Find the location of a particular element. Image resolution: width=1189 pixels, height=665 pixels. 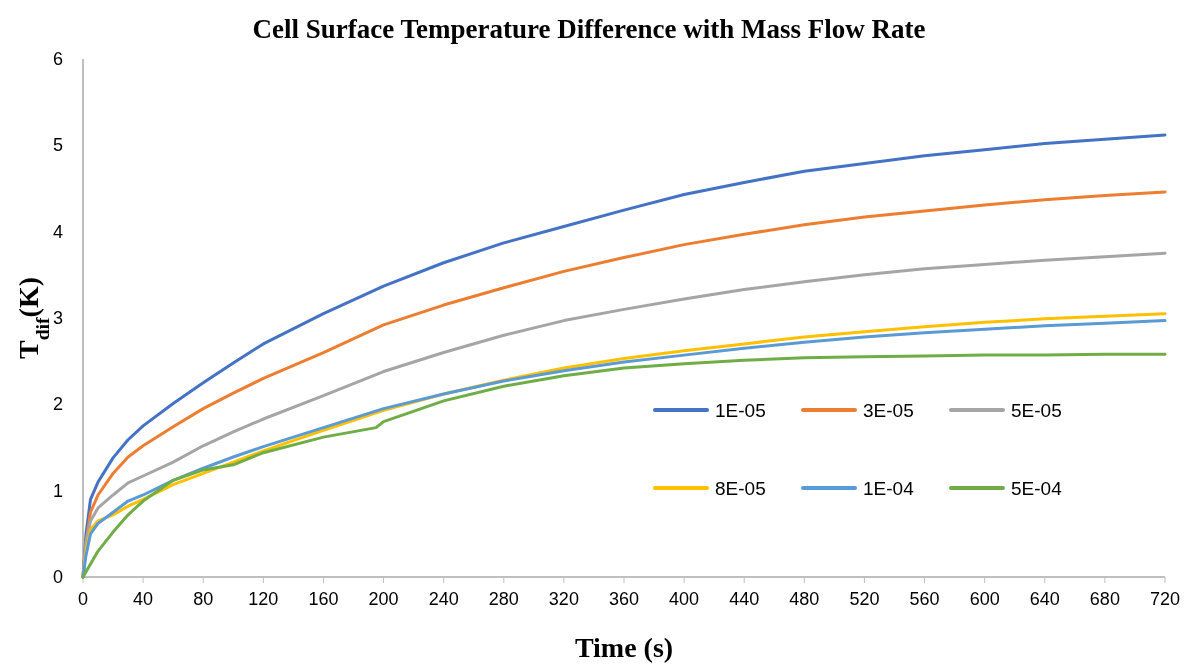

x-tick-label: 120 is located at coordinates (263, 599).